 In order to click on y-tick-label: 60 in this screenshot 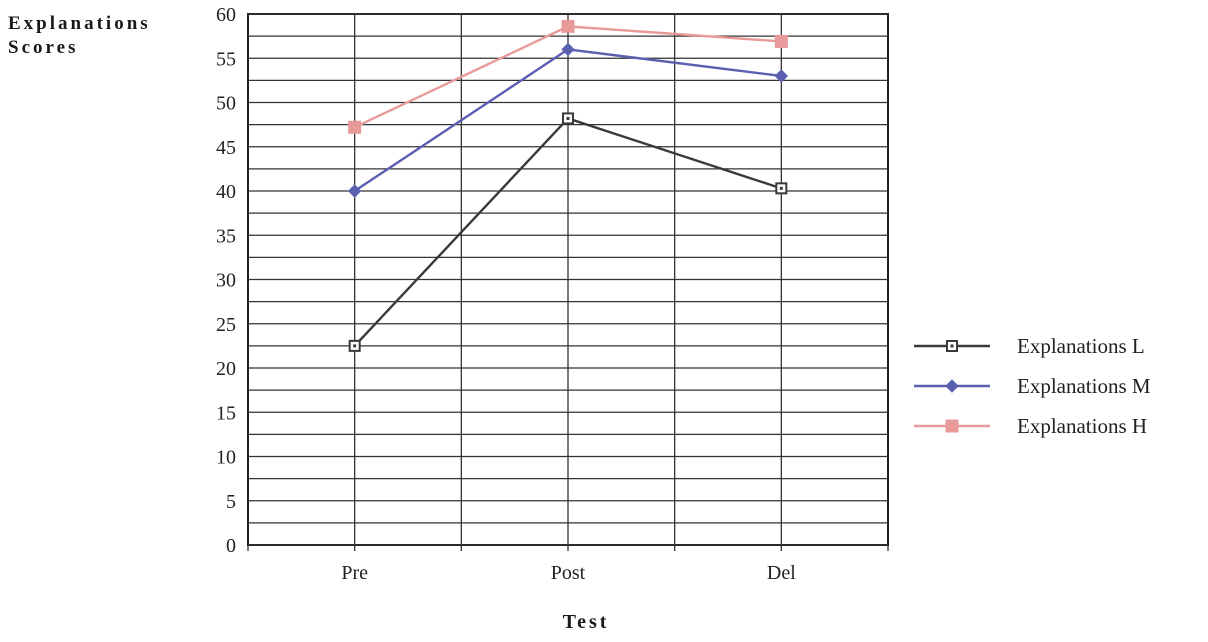, I will do `click(226, 15)`.